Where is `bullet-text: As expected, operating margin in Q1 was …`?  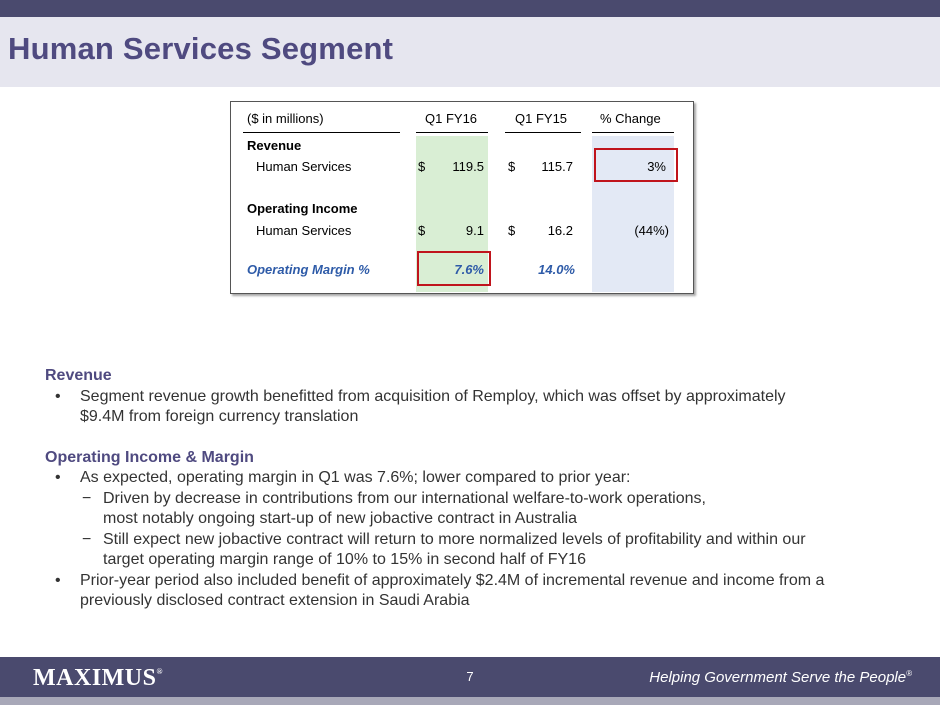 bullet-text: As expected, operating margin in Q1 was … is located at coordinates (355, 477).